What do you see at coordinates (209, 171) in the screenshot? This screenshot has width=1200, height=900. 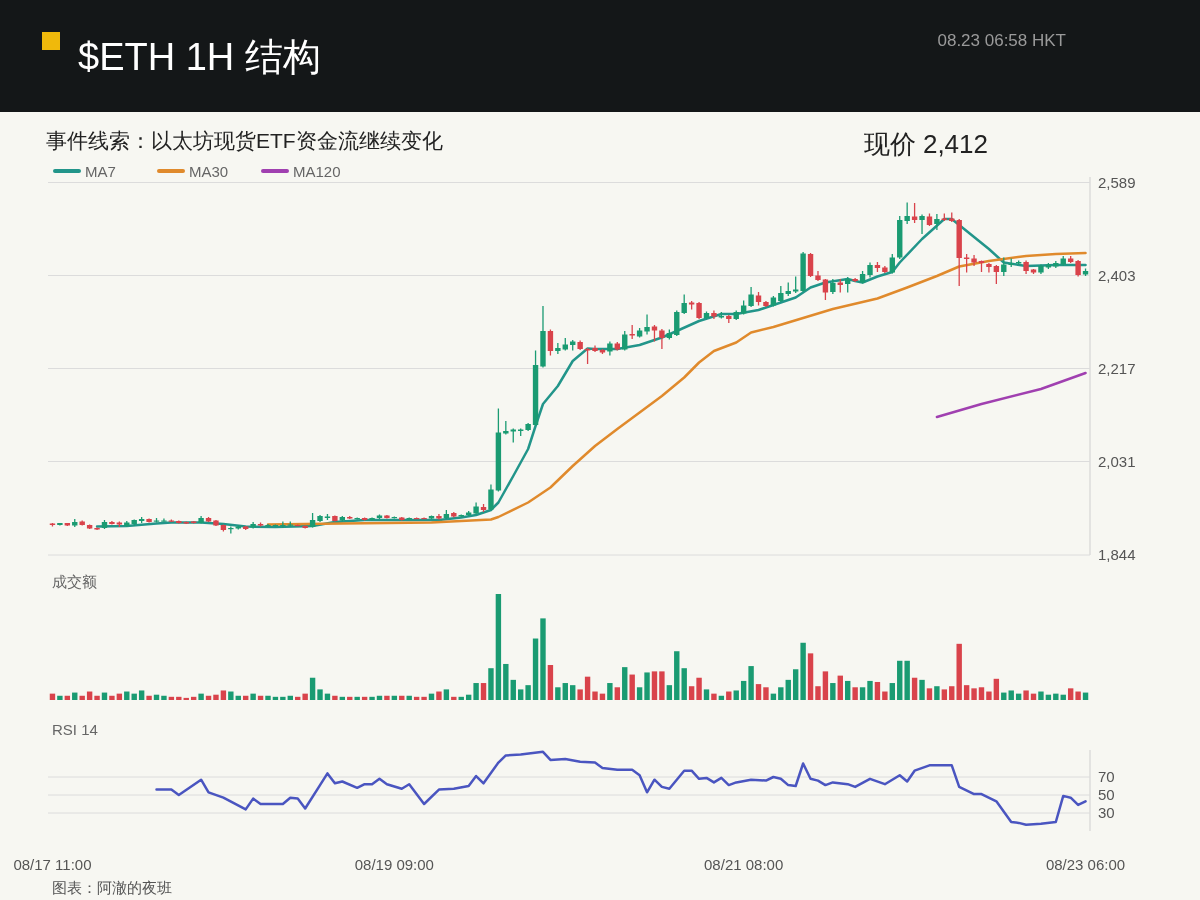 I see `legend-label: MA30` at bounding box center [209, 171].